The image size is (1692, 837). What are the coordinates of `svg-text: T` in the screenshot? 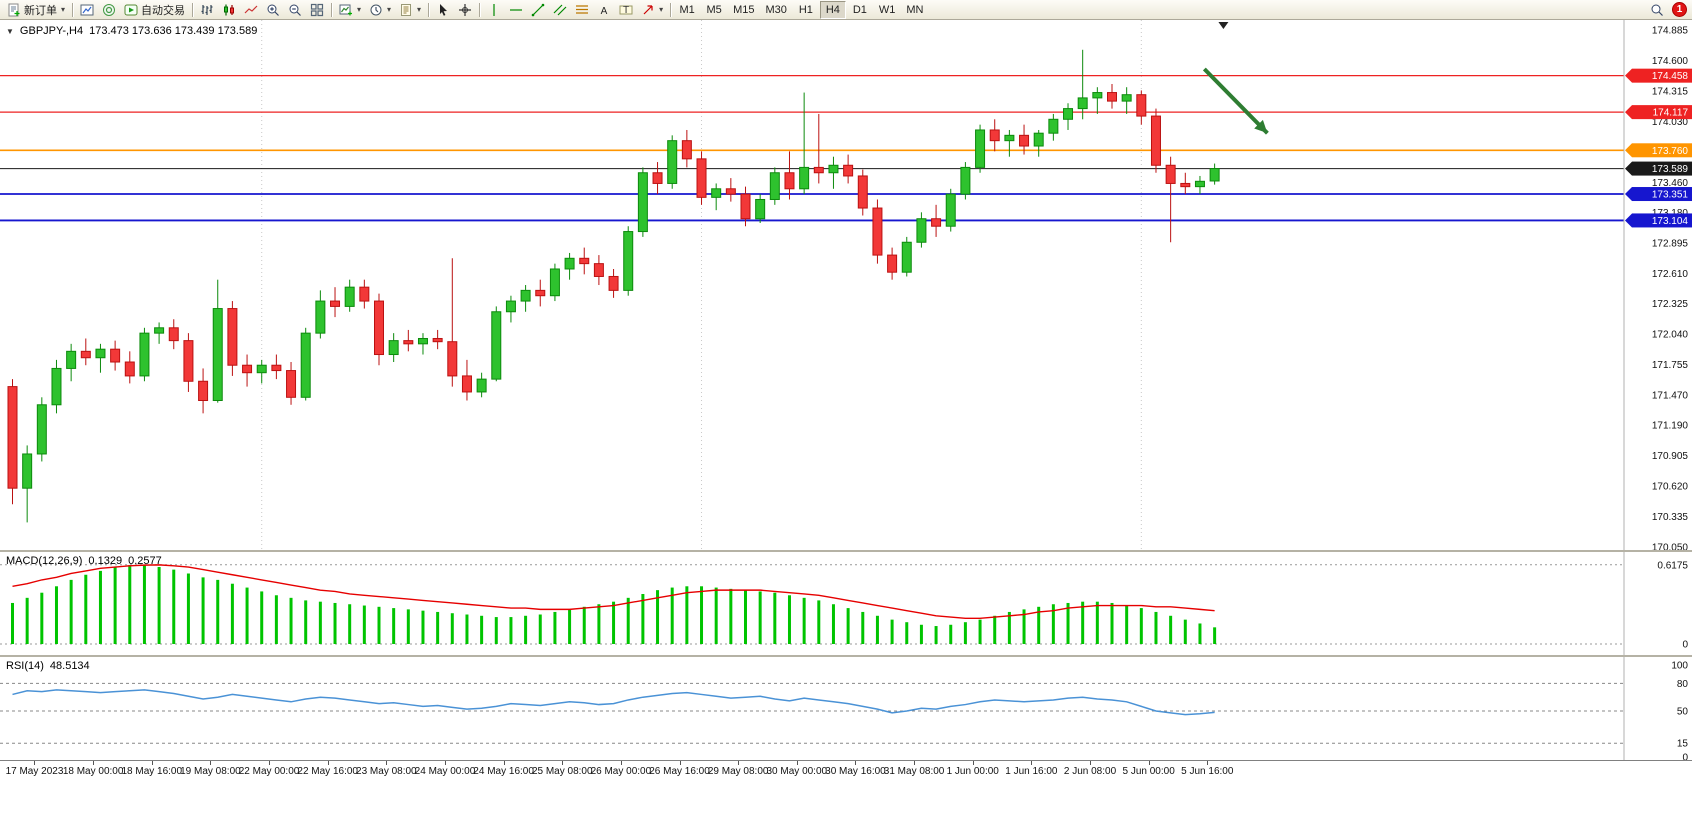 It's located at (626, 9).